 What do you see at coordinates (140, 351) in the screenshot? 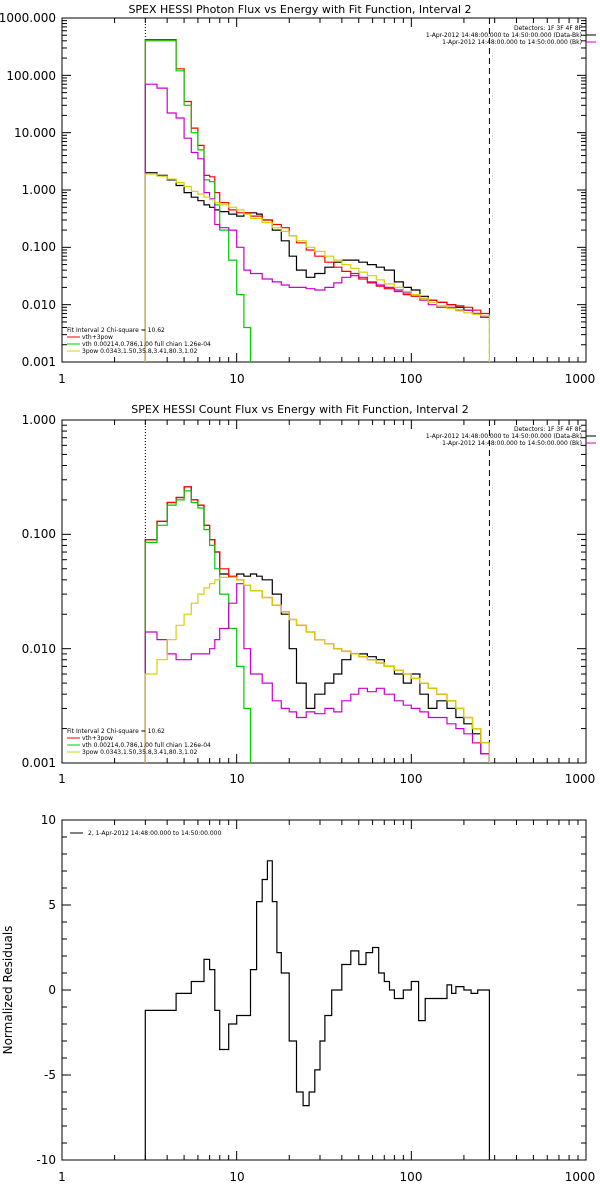
I see `photon-legend-3pow: 3pow 0.0343,1.50,35.8,3.41,80.3,1.02` at bounding box center [140, 351].